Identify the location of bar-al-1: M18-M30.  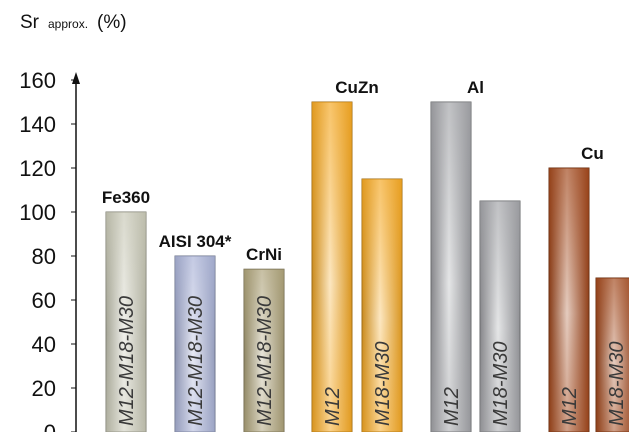
(500, 316).